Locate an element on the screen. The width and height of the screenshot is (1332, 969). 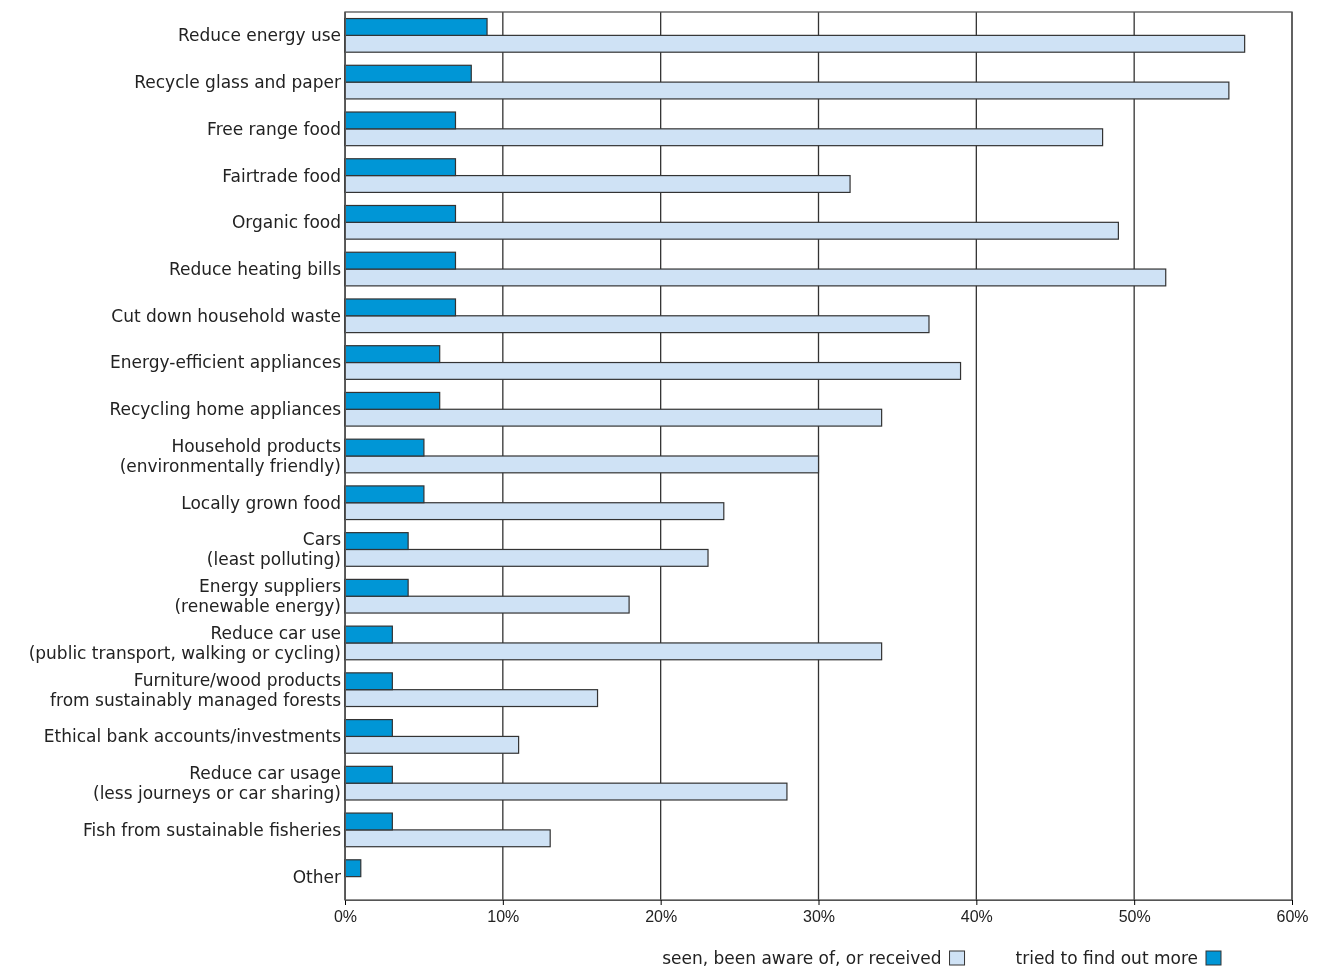
x-tick-label: 10% is located at coordinates (503, 917).